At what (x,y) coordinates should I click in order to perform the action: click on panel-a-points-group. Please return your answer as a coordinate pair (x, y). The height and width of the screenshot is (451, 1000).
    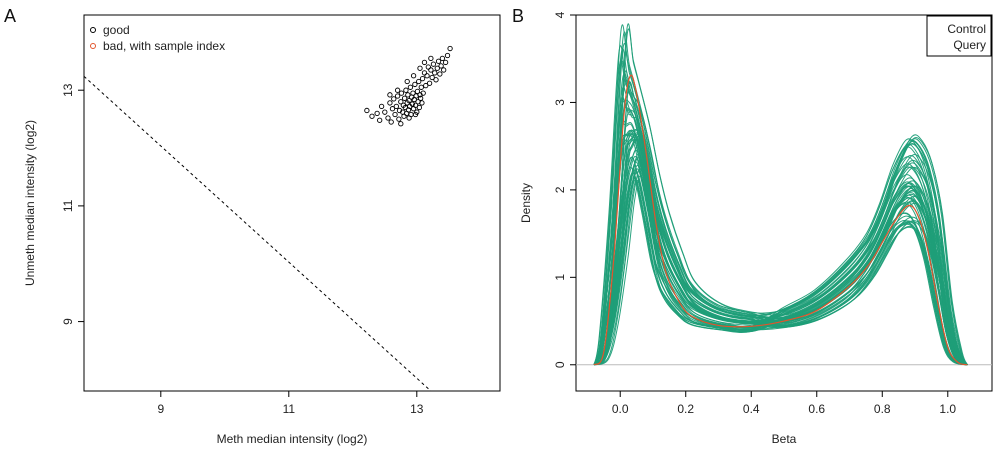
    Looking at the image, I should click on (408, 86).